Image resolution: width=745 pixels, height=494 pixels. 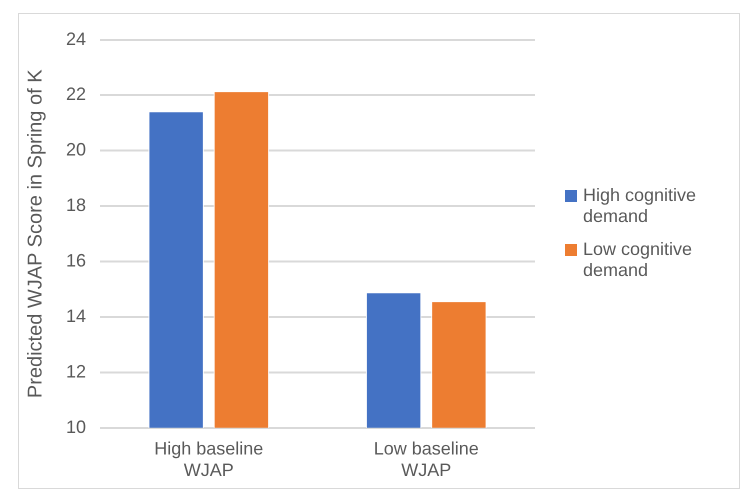 What do you see at coordinates (76, 260) in the screenshot?
I see `y-tick-label: 16` at bounding box center [76, 260].